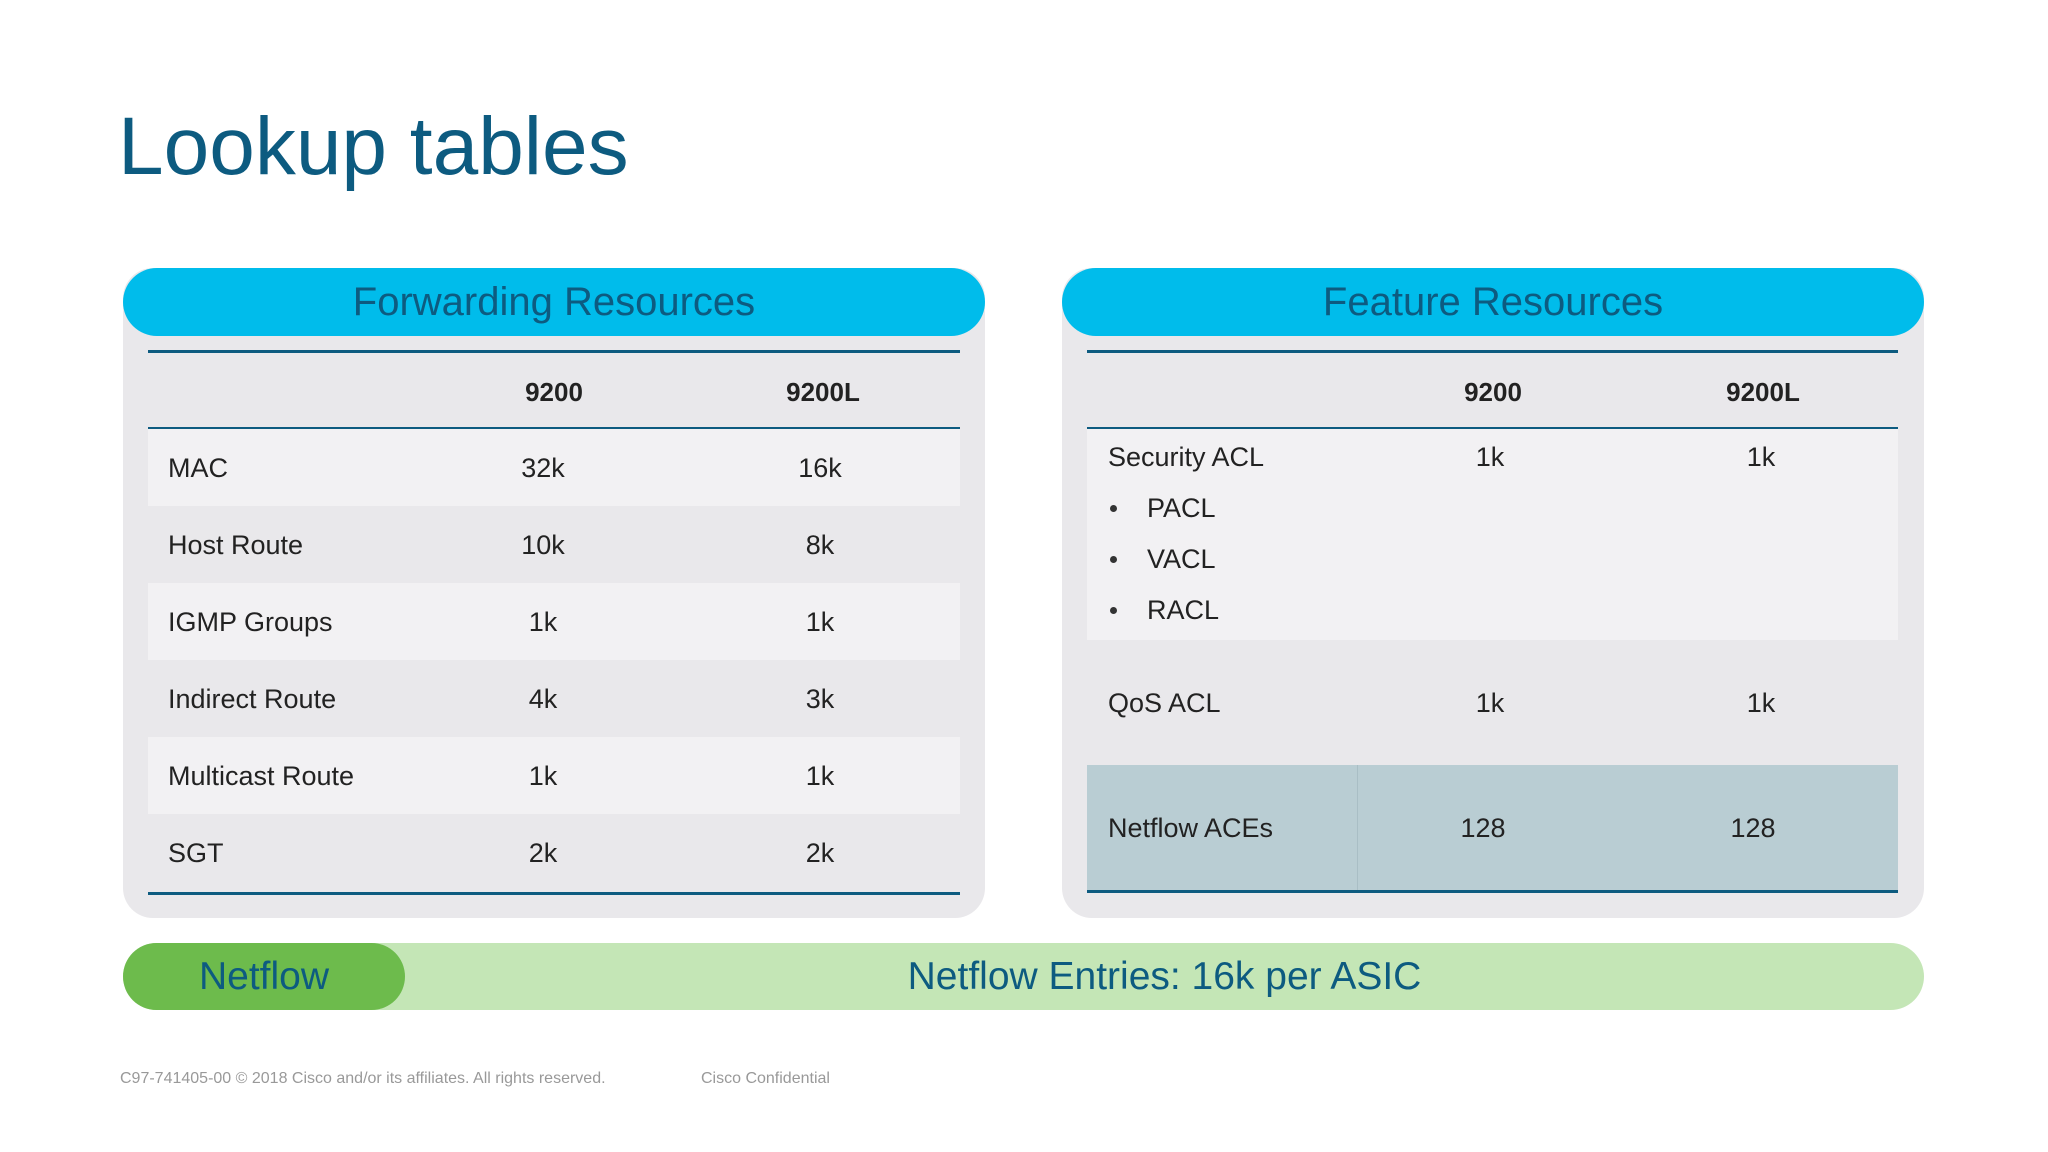 Image resolution: width=2048 pixels, height=1152 pixels. Describe the element at coordinates (196, 853) in the screenshot. I see `row-label: SGT` at that location.